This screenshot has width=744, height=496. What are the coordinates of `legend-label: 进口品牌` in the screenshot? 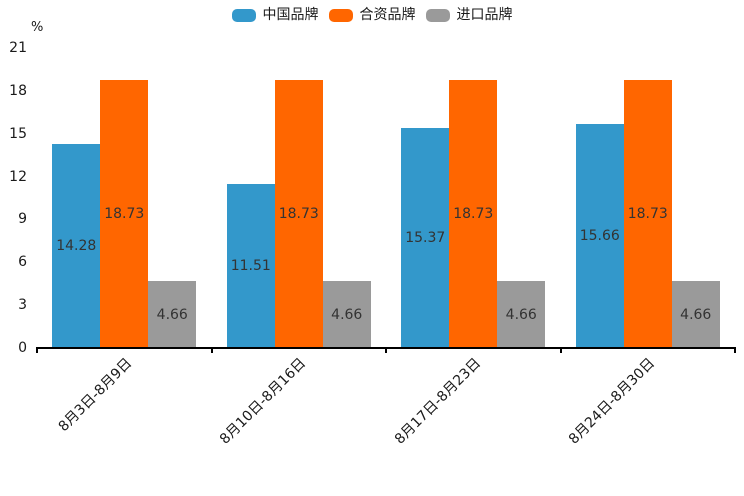 It's located at (484, 15).